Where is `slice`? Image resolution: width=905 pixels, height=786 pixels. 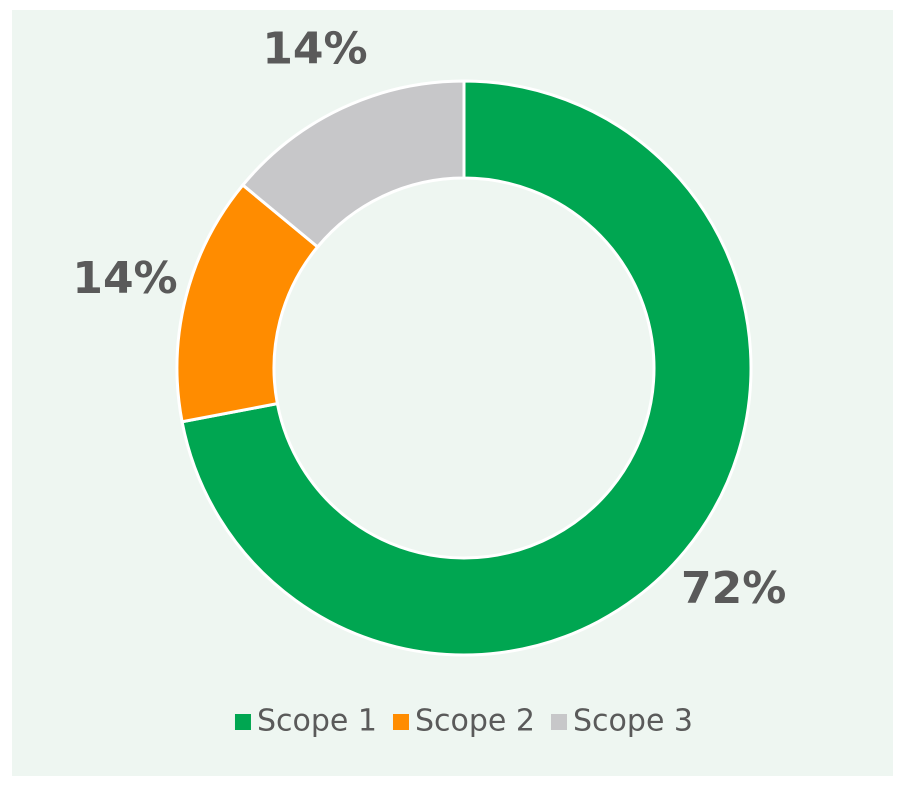 slice is located at coordinates (353, 164).